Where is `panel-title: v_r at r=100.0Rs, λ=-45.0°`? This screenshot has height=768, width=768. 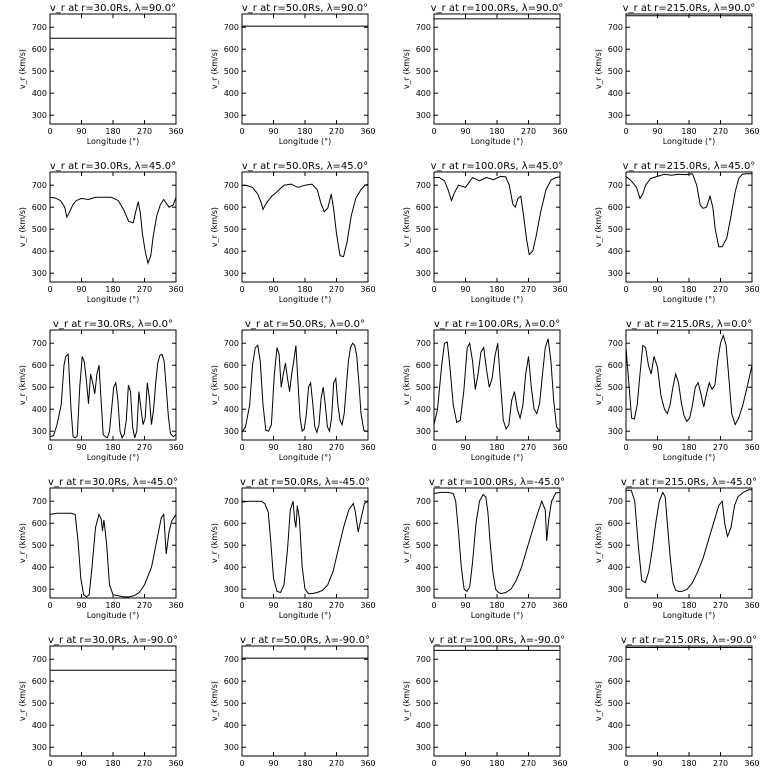
panel-title: v_r at r=100.0Rs, λ=-45.0° is located at coordinates (497, 482).